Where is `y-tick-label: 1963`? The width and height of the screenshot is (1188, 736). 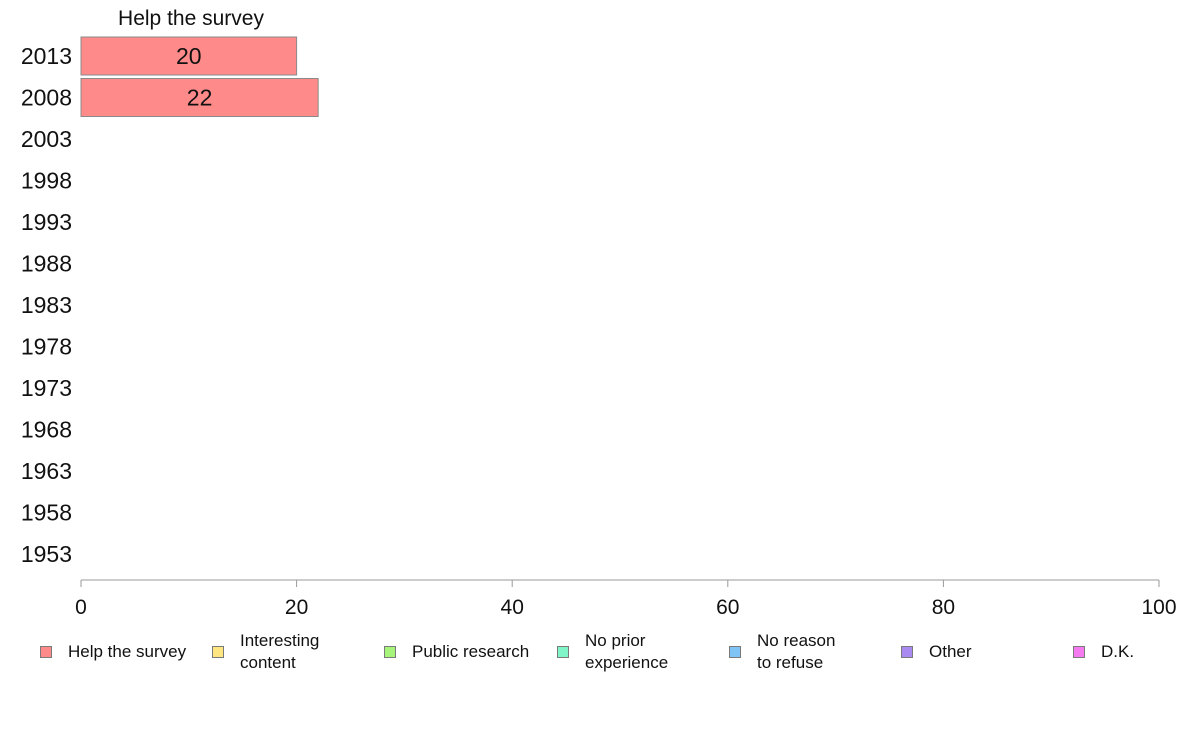 y-tick-label: 1963 is located at coordinates (46, 471).